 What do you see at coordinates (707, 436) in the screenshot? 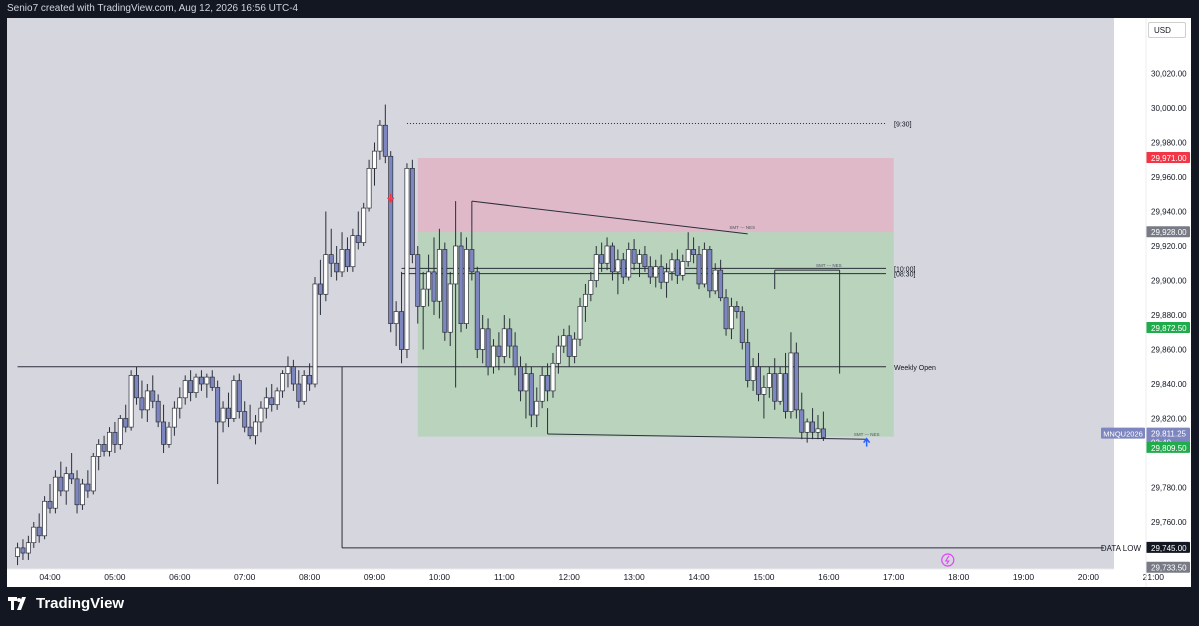
I see `trendline` at bounding box center [707, 436].